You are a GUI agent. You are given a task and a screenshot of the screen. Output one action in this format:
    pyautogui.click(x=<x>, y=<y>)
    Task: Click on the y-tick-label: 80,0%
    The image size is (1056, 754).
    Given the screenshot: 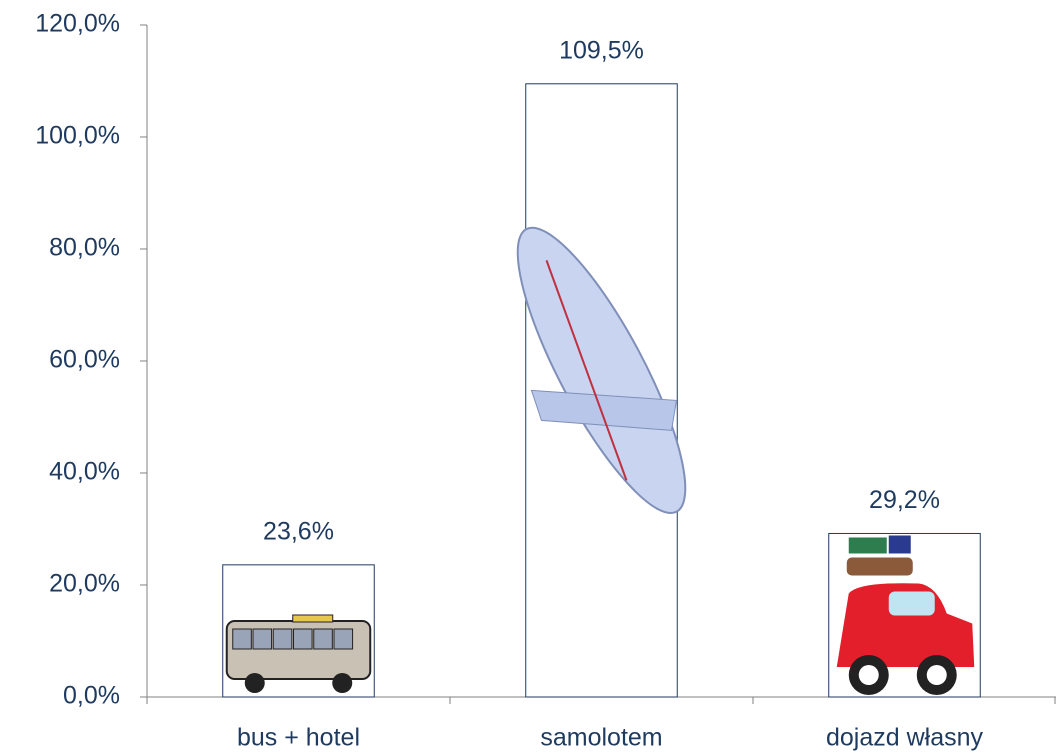 What is the action you would take?
    pyautogui.click(x=84, y=248)
    